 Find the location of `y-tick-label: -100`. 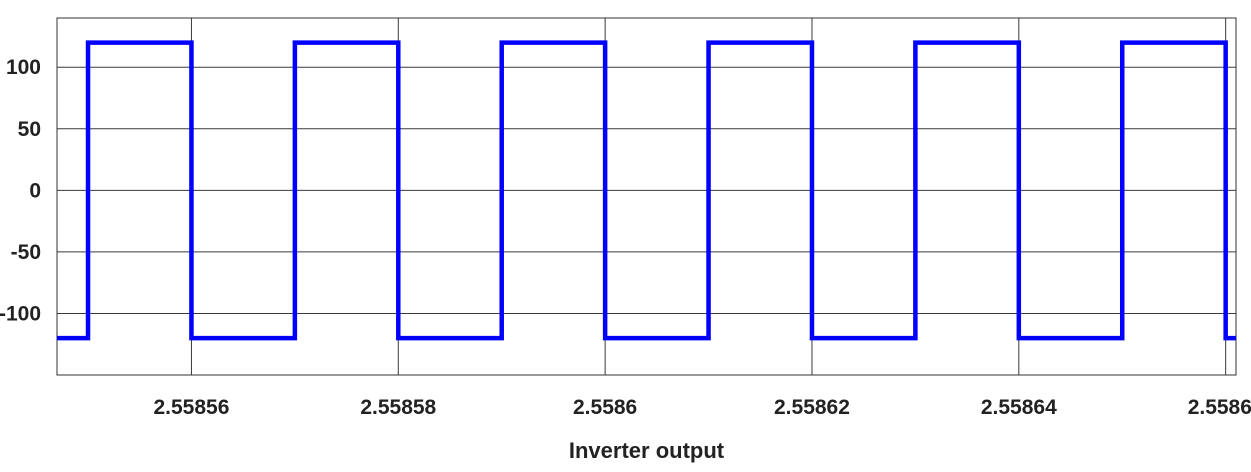

y-tick-label: -100 is located at coordinates (20, 313).